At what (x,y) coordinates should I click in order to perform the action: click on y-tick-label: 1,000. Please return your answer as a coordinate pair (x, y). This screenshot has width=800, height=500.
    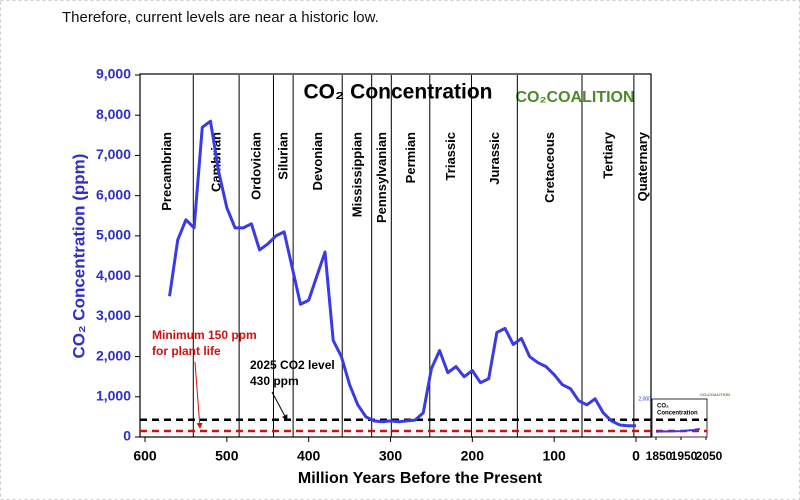
    Looking at the image, I should click on (113, 395).